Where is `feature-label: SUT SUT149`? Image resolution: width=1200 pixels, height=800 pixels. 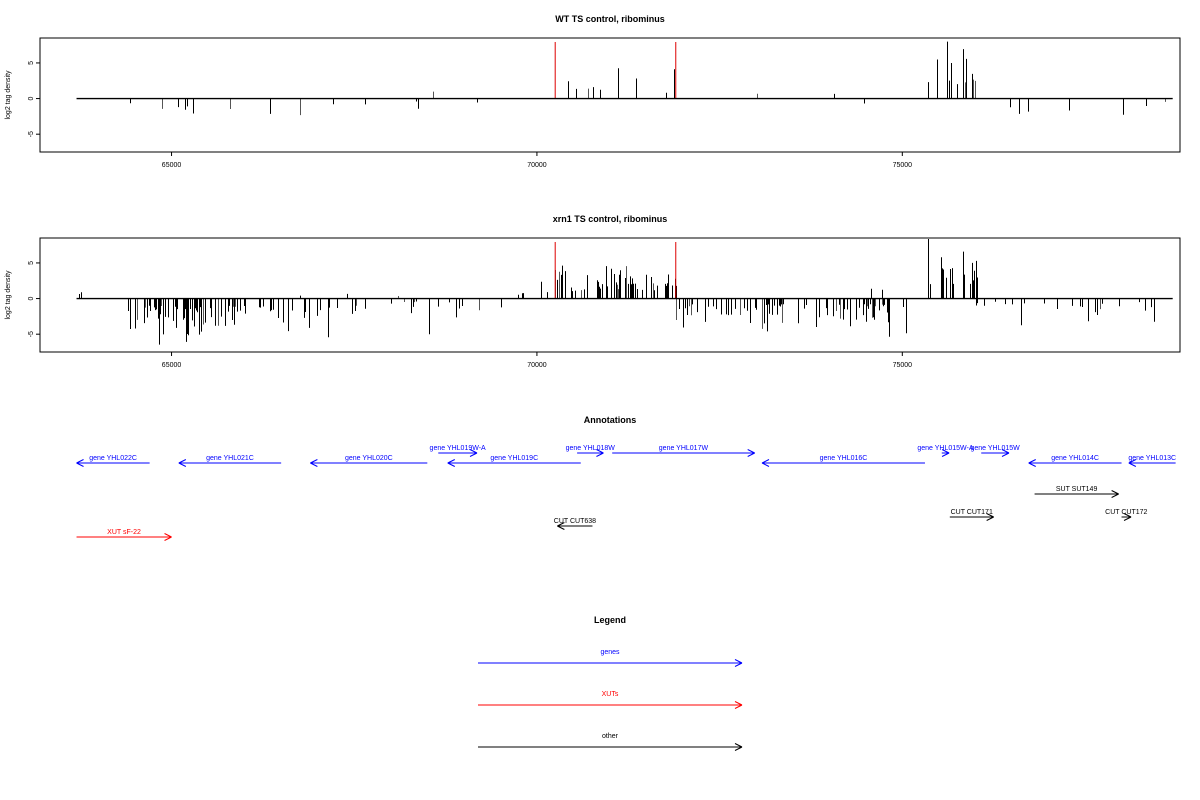 feature-label: SUT SUT149 is located at coordinates (1077, 489).